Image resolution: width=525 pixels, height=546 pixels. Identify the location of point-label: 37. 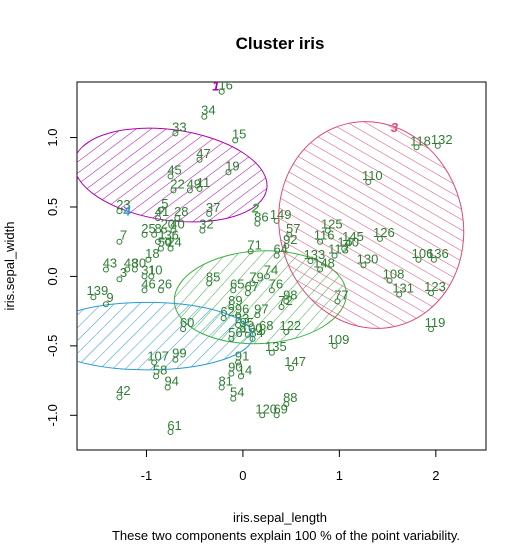
(213, 207).